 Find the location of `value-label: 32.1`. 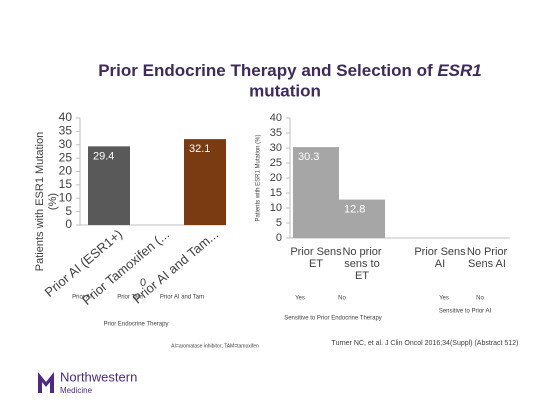

value-label: 32.1 is located at coordinates (199, 149).